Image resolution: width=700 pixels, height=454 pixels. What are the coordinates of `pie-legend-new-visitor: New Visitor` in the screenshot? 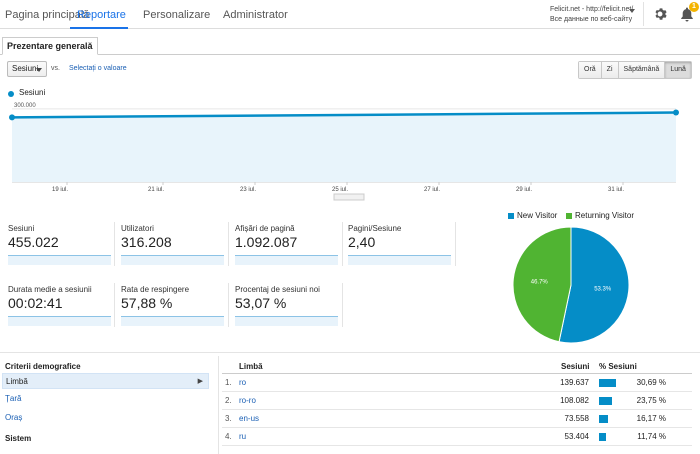 It's located at (532, 215).